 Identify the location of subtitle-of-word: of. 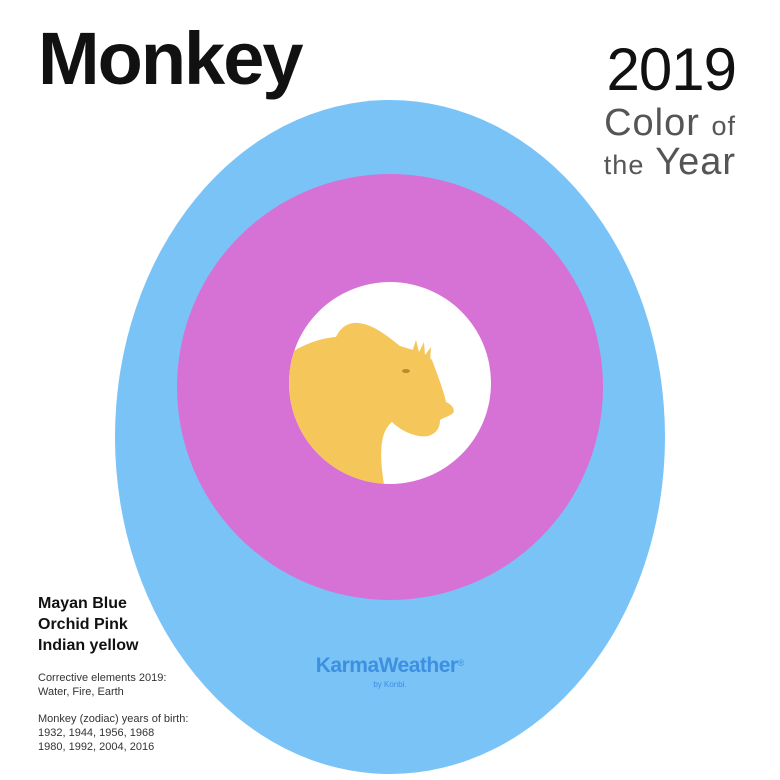
(723, 126).